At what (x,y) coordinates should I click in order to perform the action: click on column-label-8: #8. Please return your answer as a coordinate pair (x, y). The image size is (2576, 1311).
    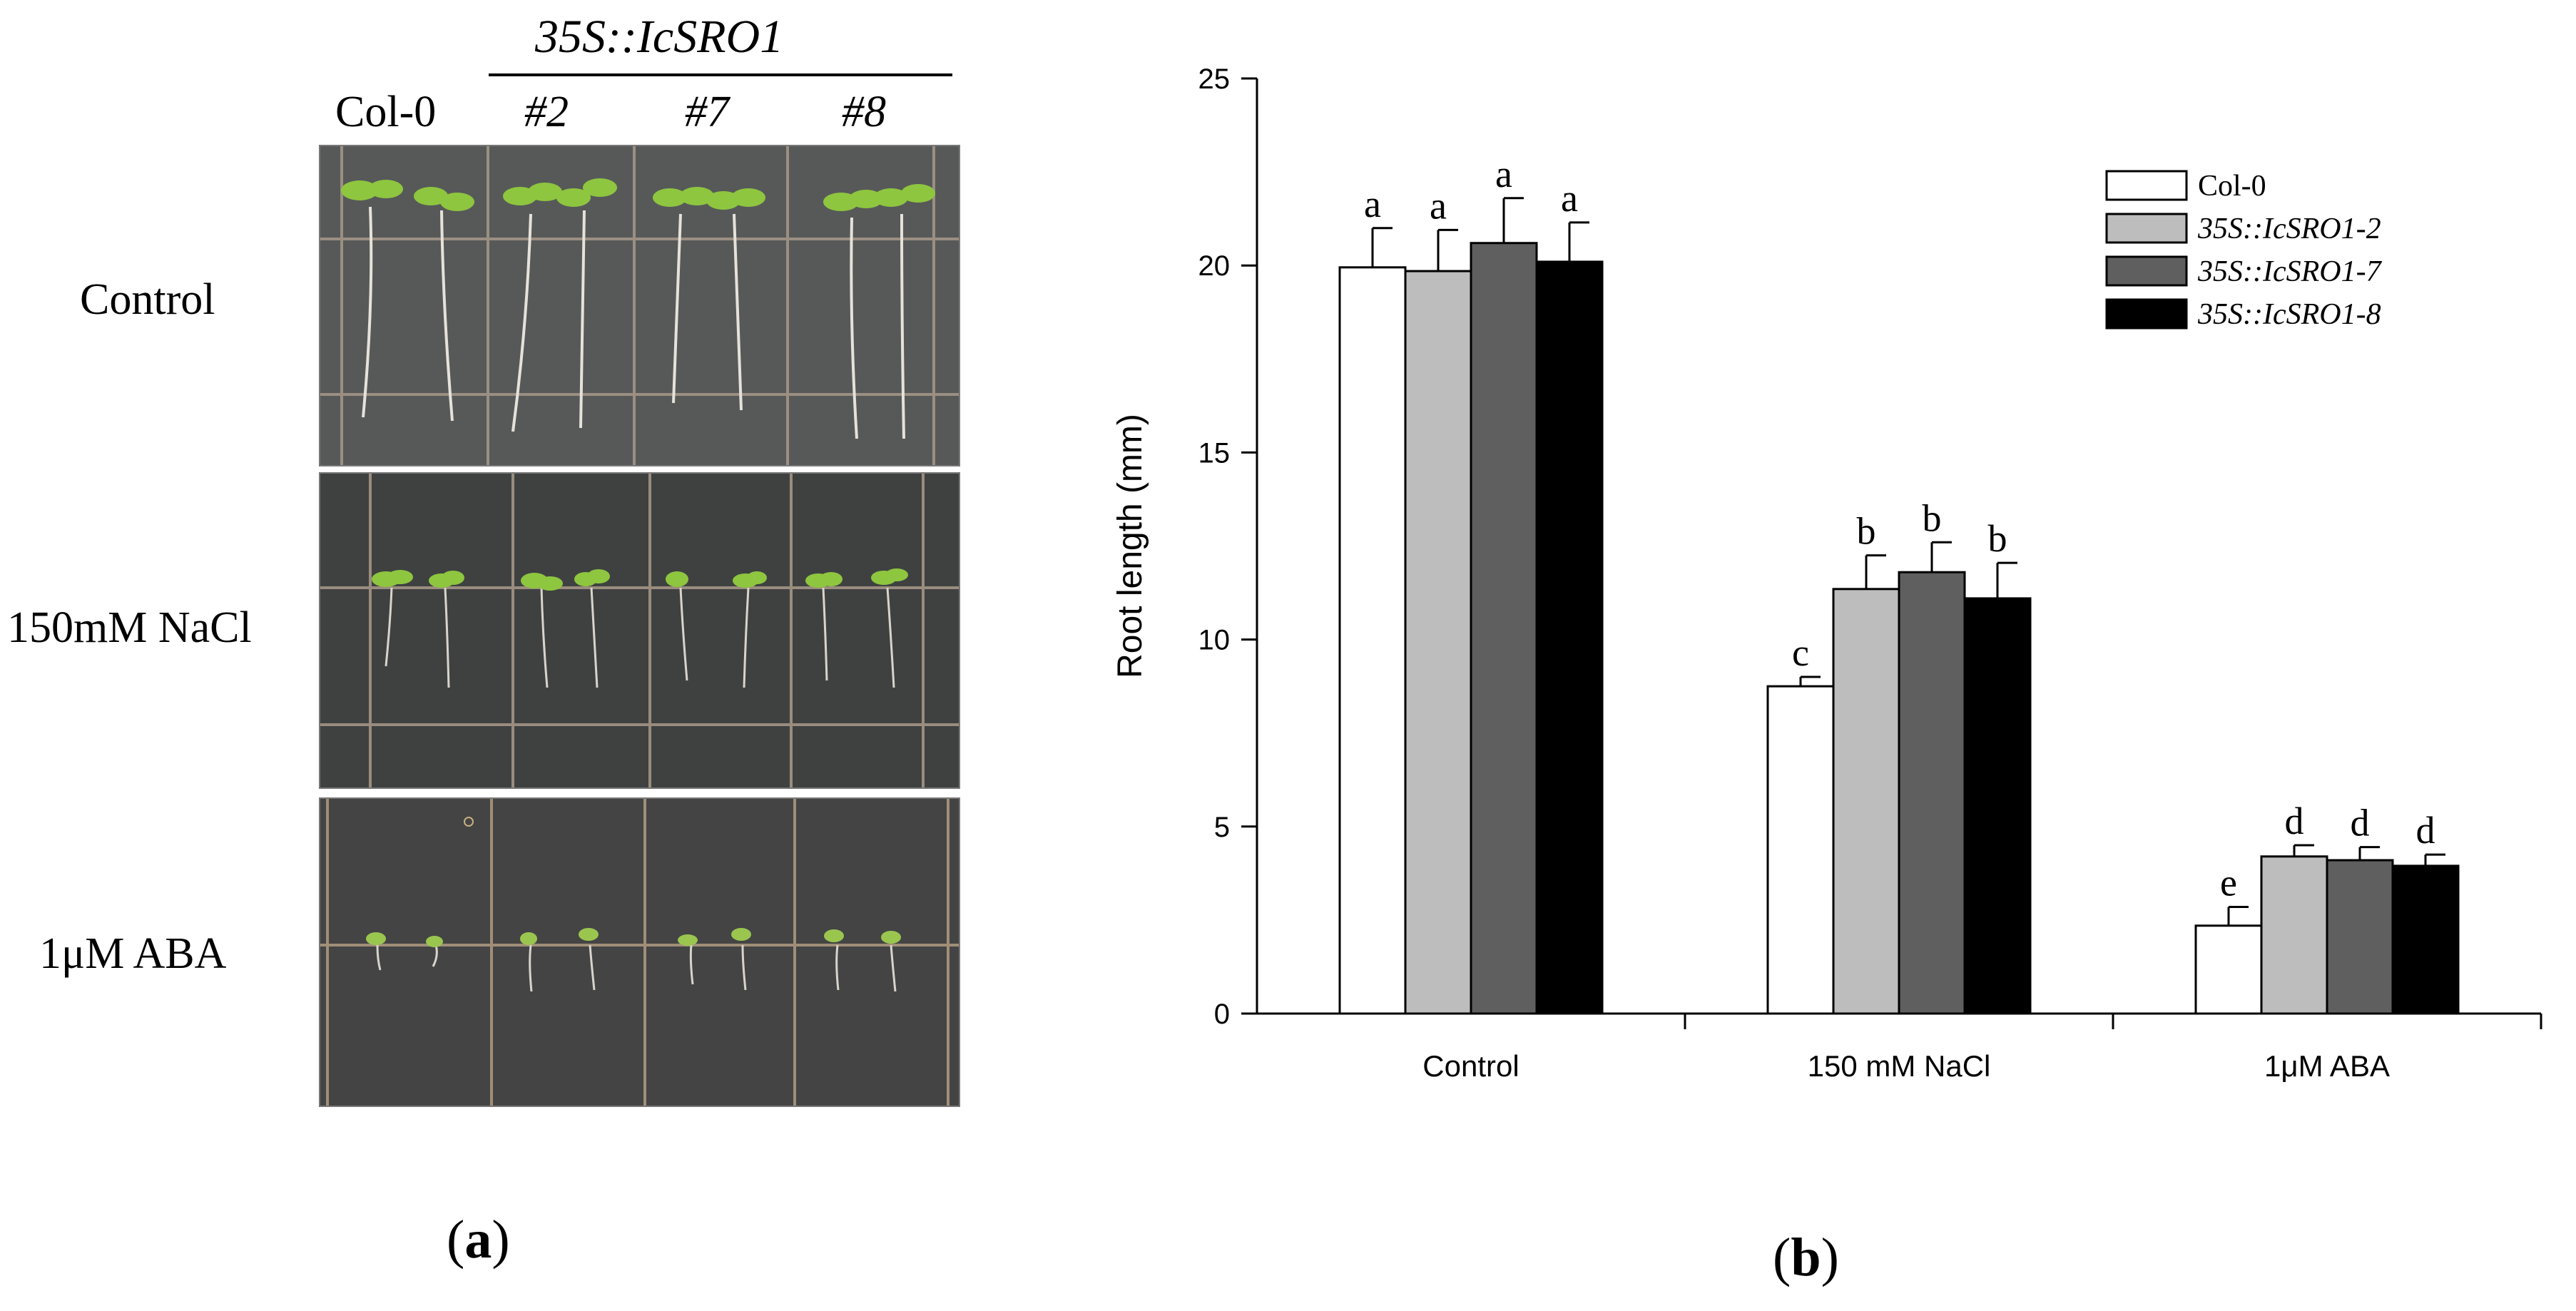
    Looking at the image, I should click on (864, 112).